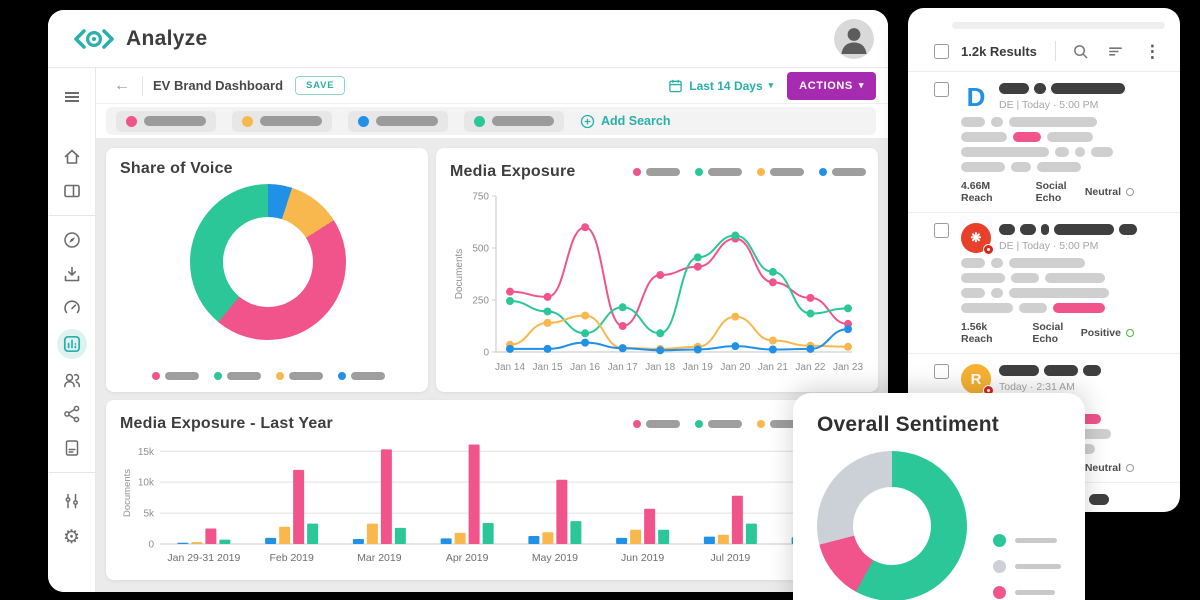  What do you see at coordinates (72, 97) in the screenshot?
I see `menu-icon` at bounding box center [72, 97].